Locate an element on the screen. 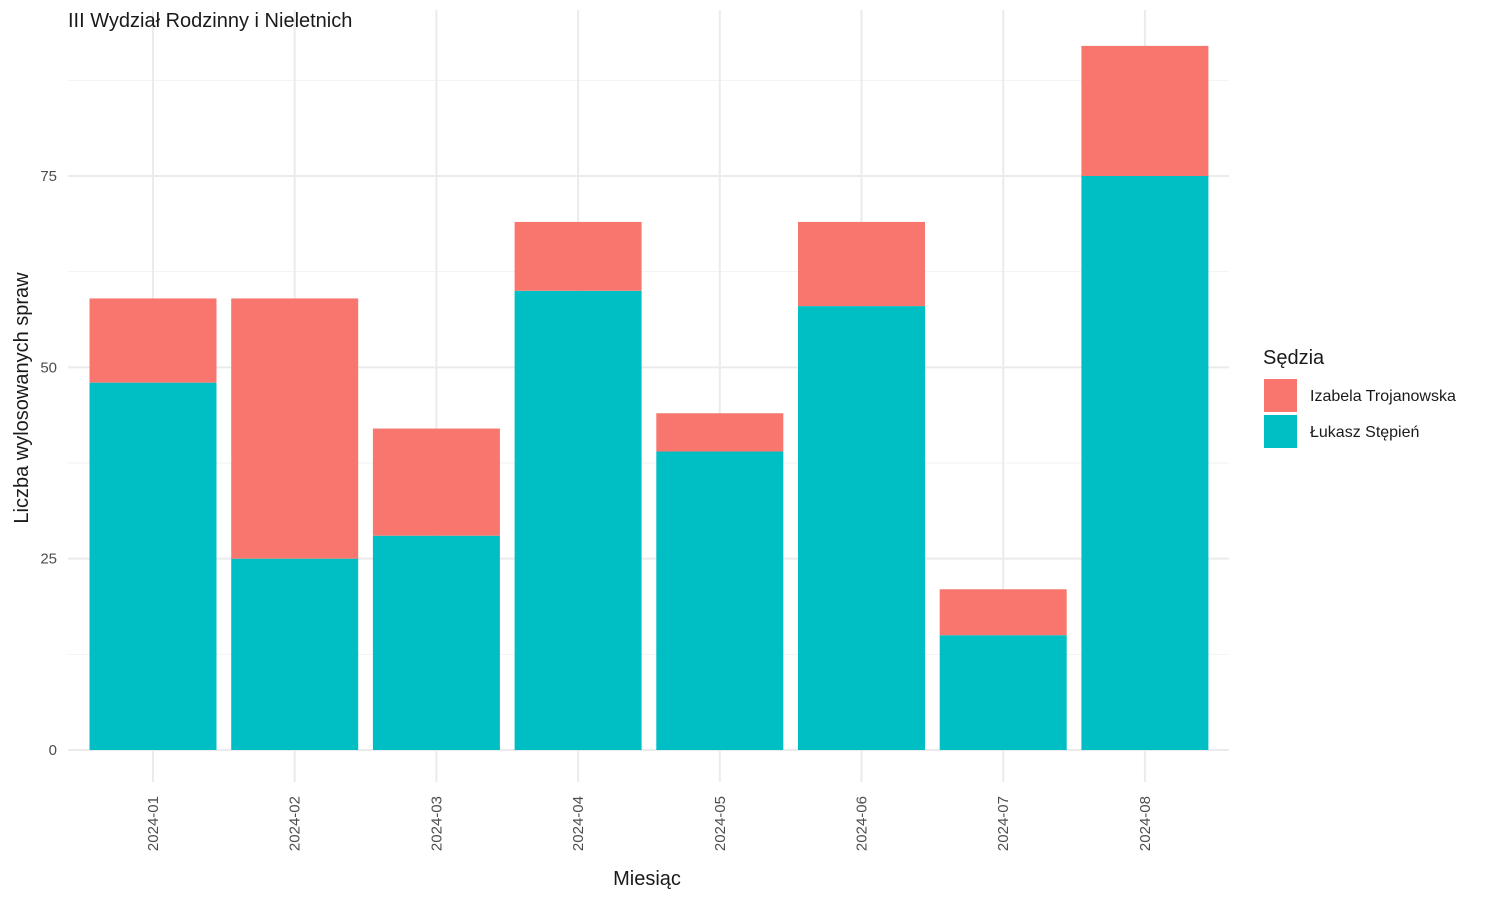 This screenshot has width=1500, height=900. chart-title: III Wydział Rodzinny i Nieletnich is located at coordinates (210, 21).